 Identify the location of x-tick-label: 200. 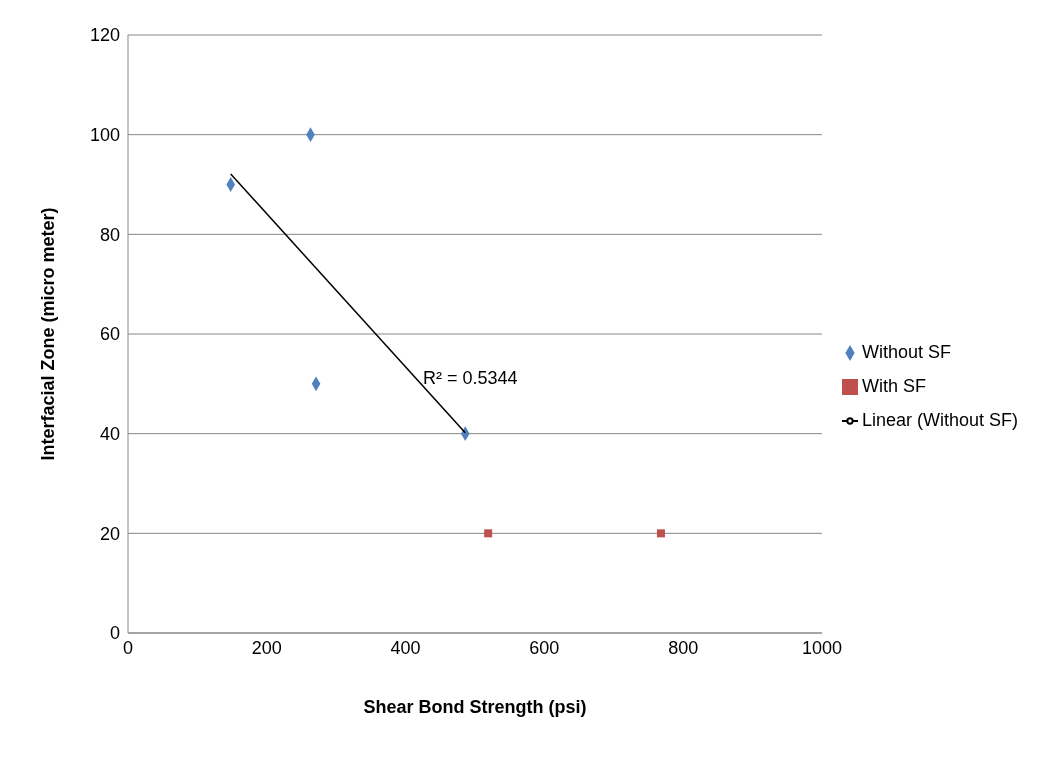
(266, 647).